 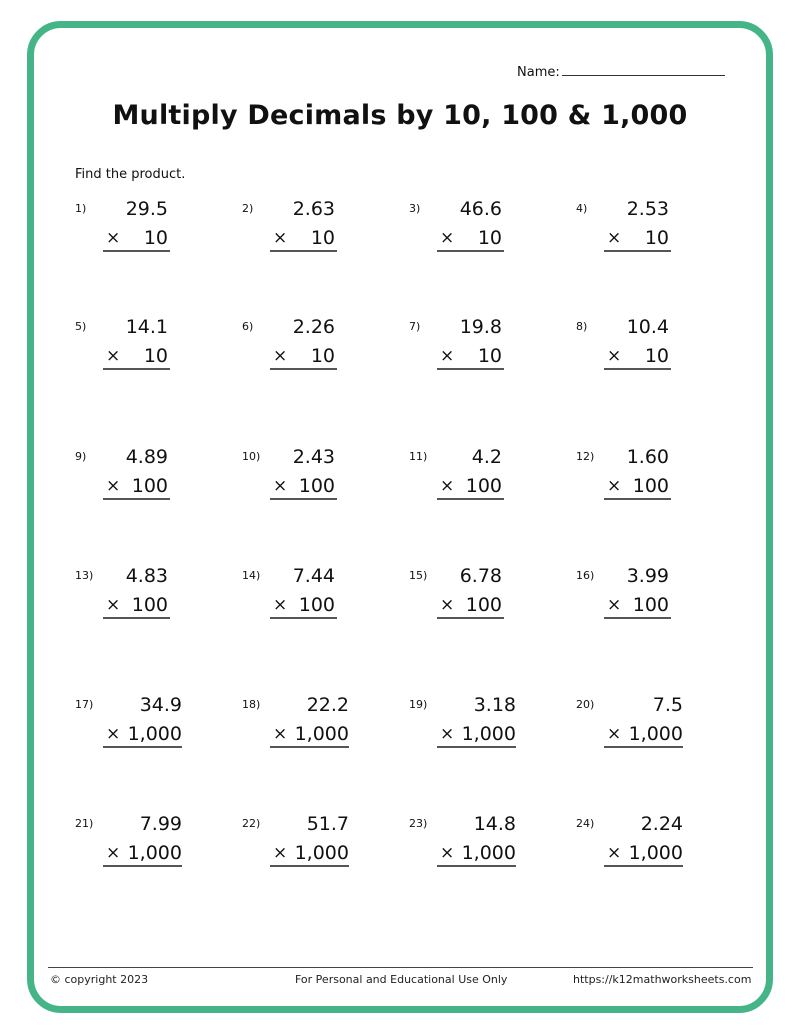 I want to click on problem-number: 22), so click(x=251, y=823).